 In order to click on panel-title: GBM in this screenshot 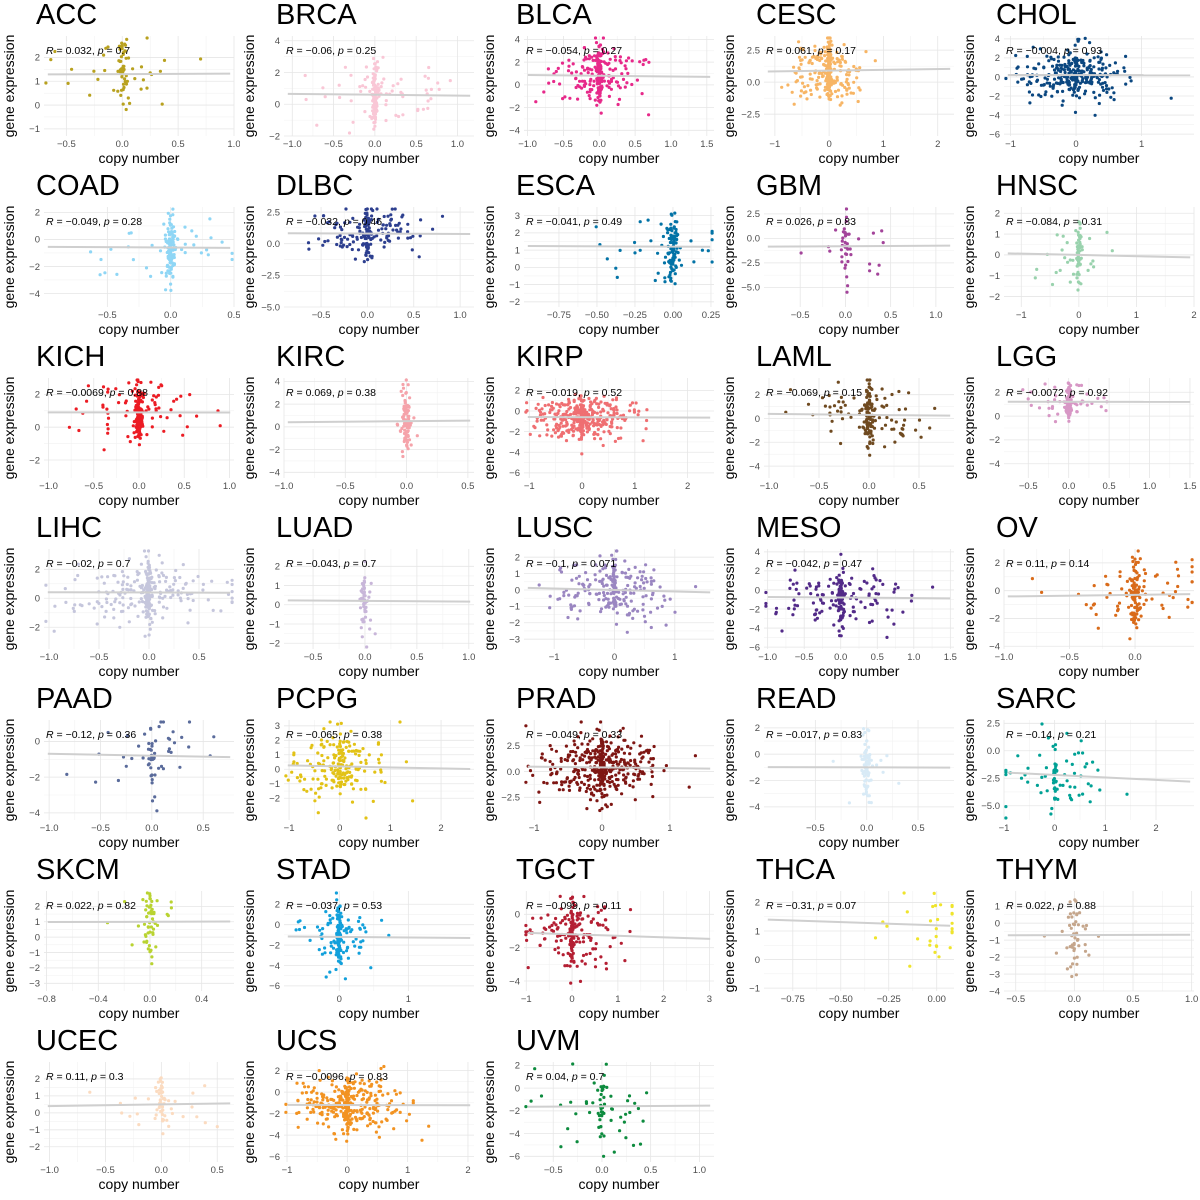, I will do `click(789, 186)`.